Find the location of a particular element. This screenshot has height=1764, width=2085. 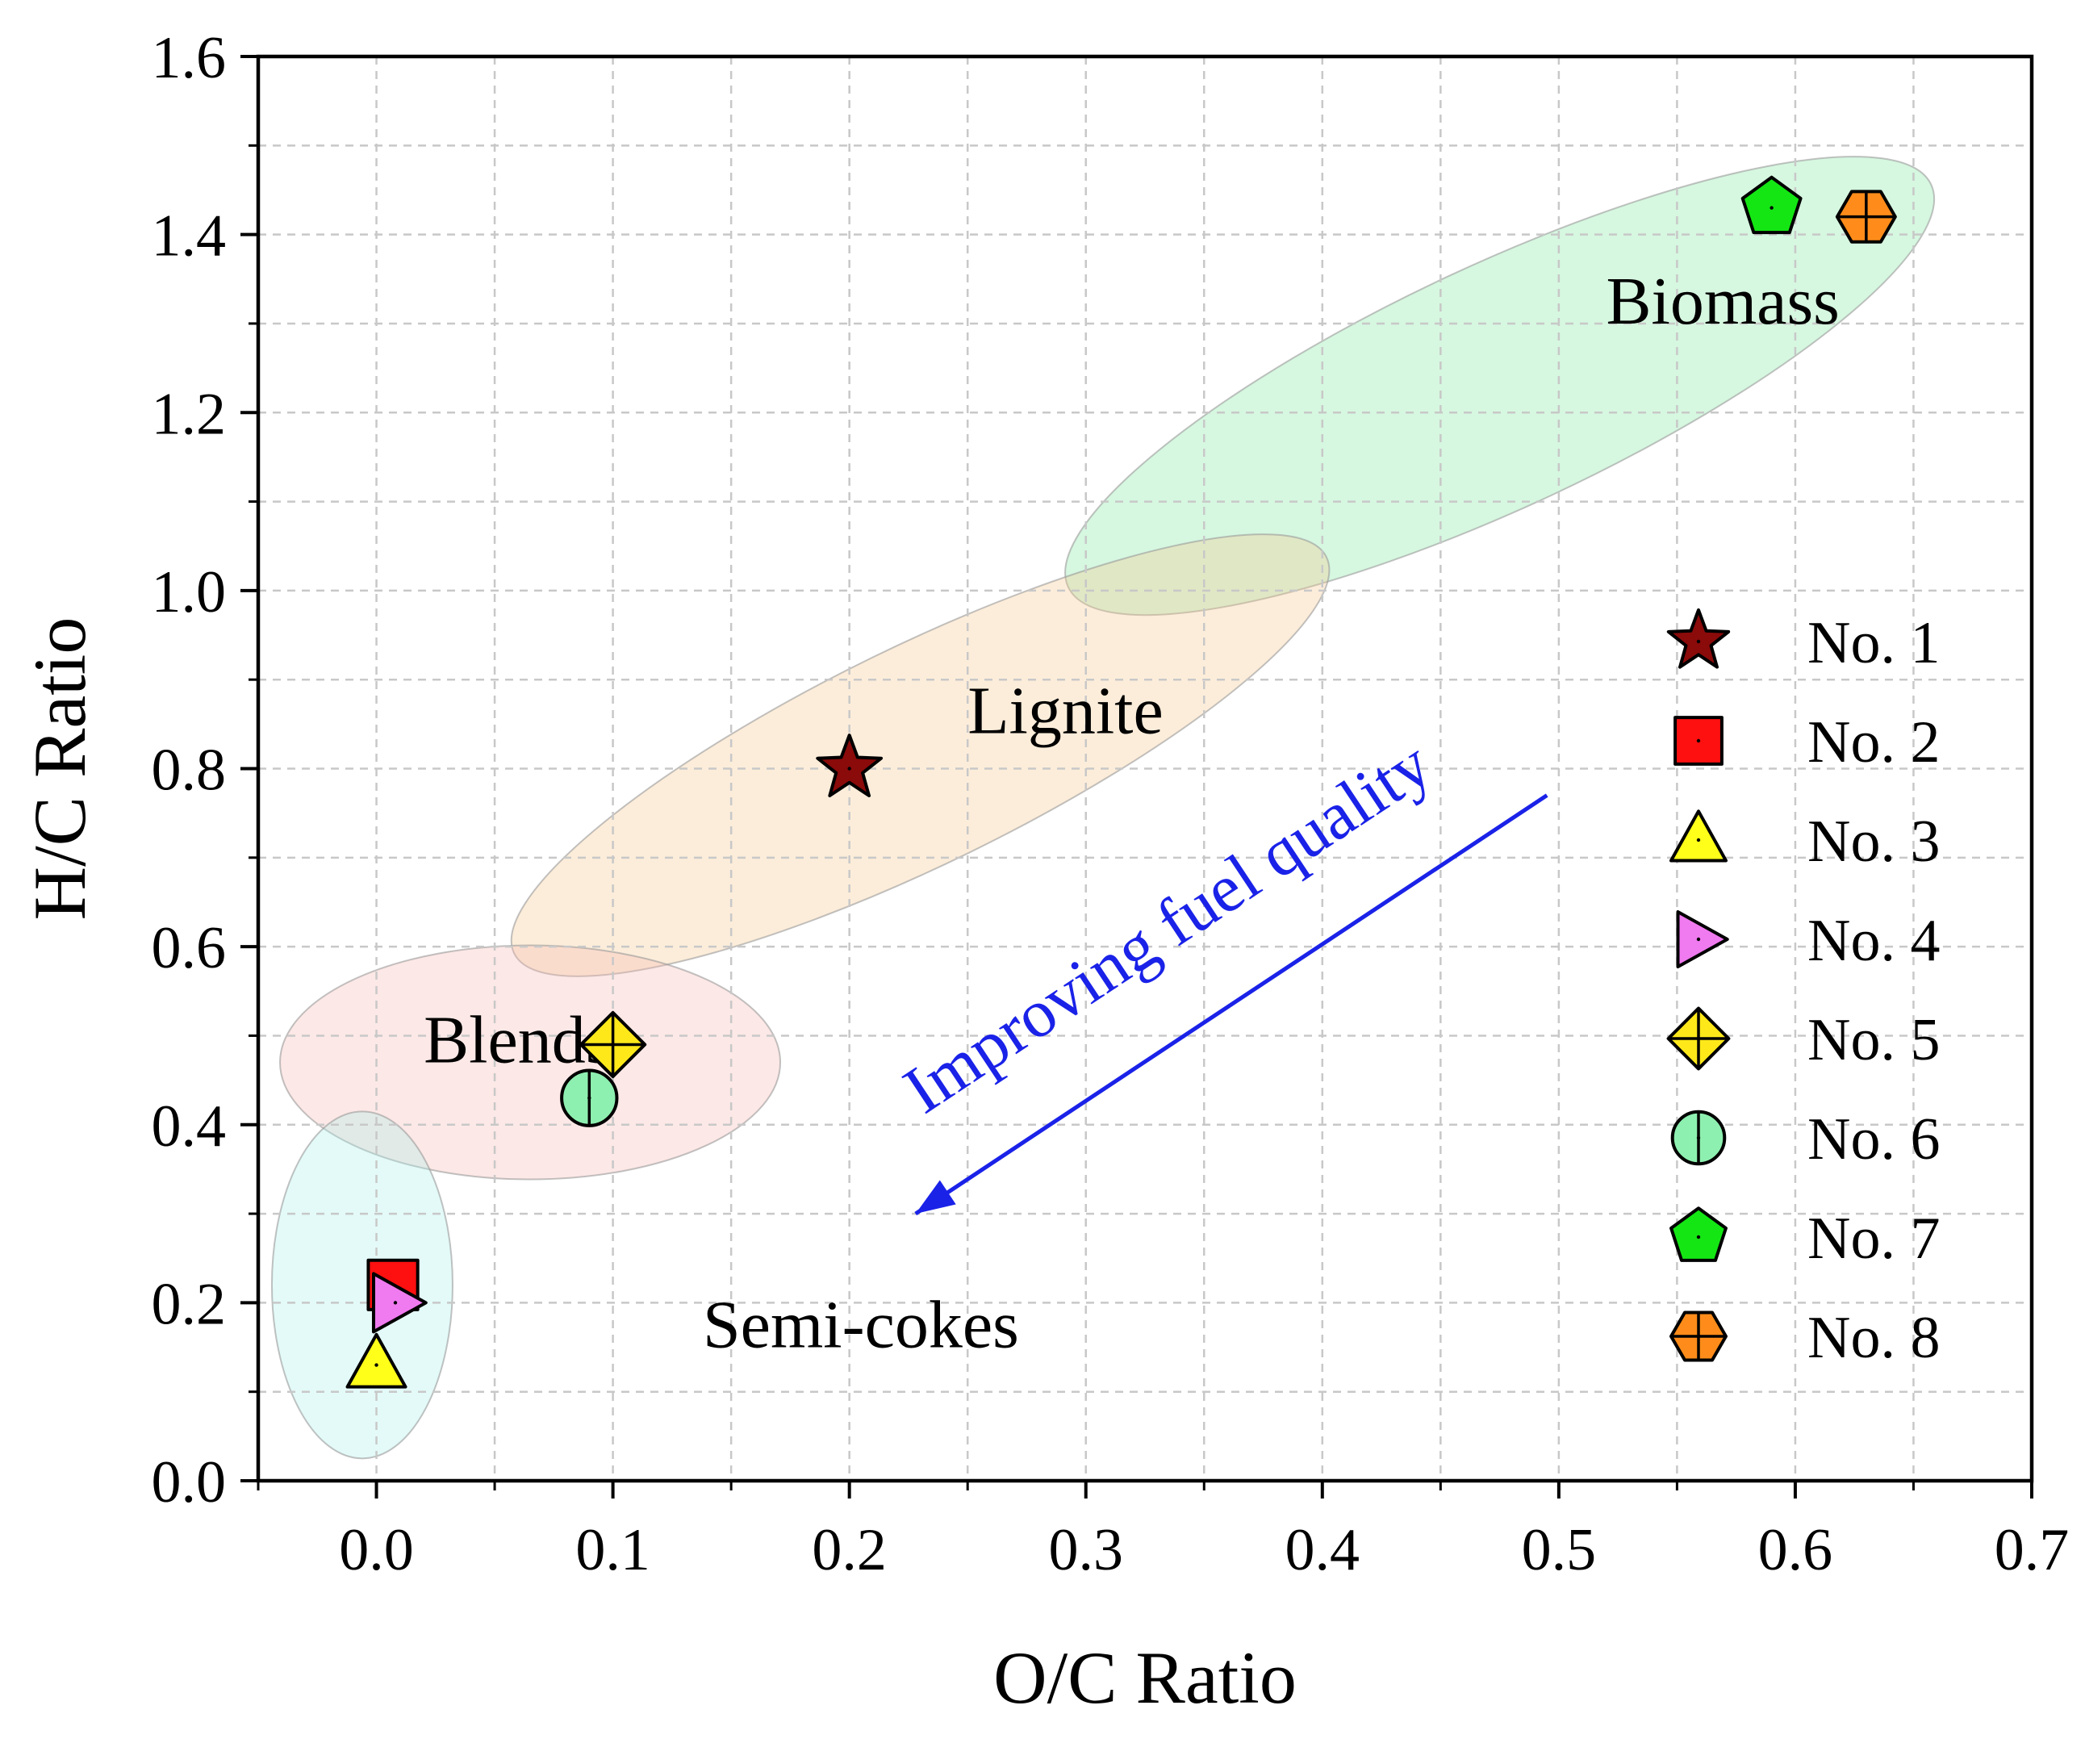

x-tick-label: 0.6 is located at coordinates (1796, 1550).